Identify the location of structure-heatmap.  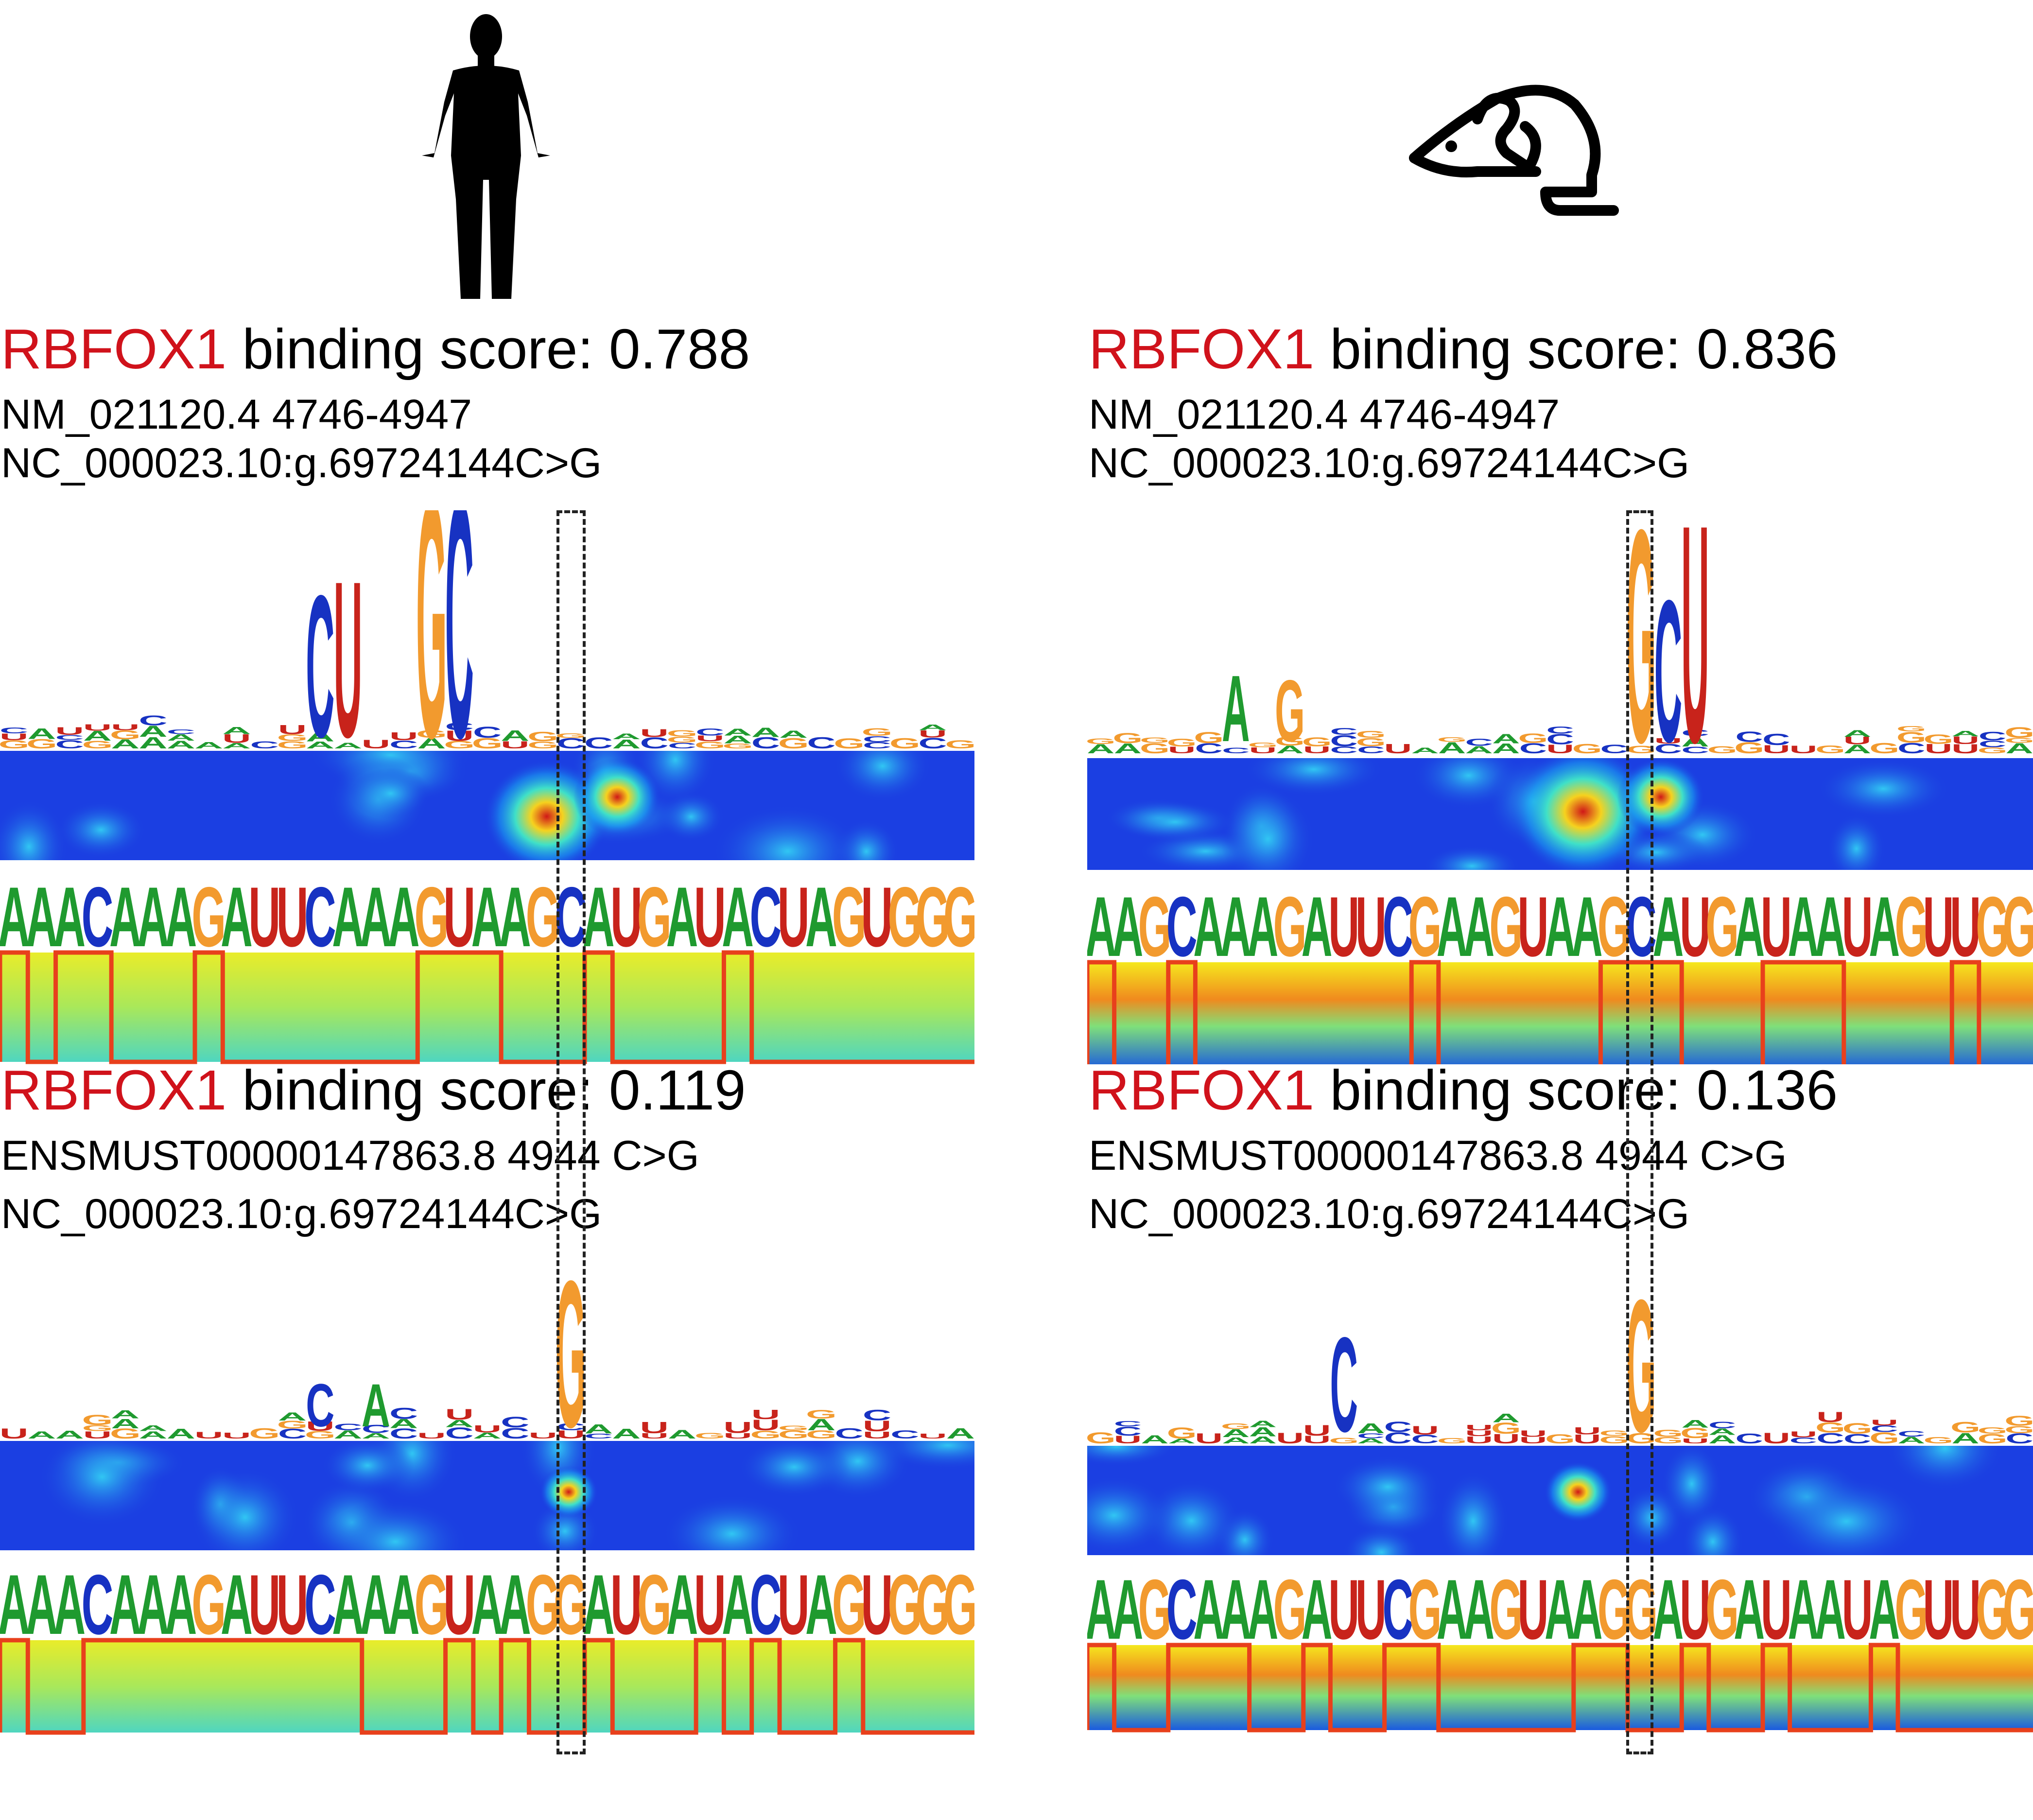
(1560, 1687).